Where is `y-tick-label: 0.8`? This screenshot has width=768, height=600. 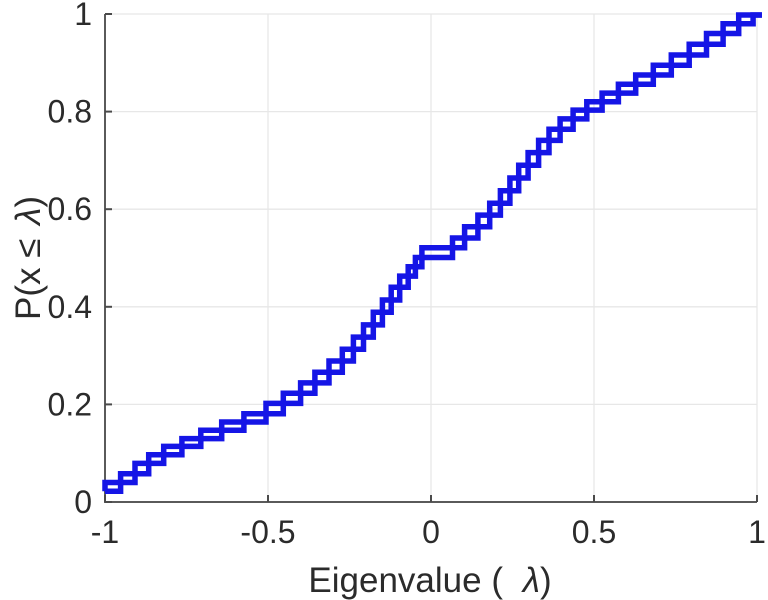
y-tick-label: 0.8 is located at coordinates (70, 112).